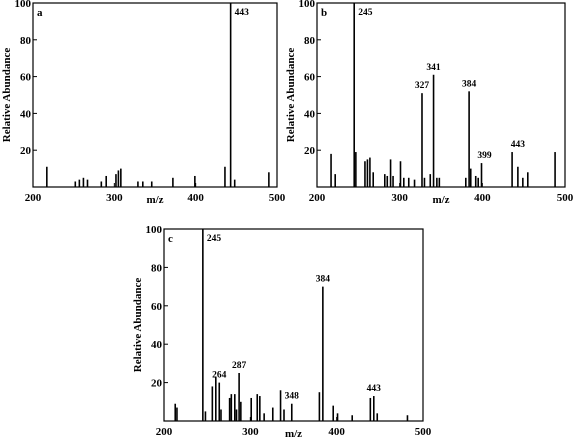 The height and width of the screenshot is (443, 580). Describe the element at coordinates (239, 366) in the screenshot. I see `peak-label: 287` at that location.